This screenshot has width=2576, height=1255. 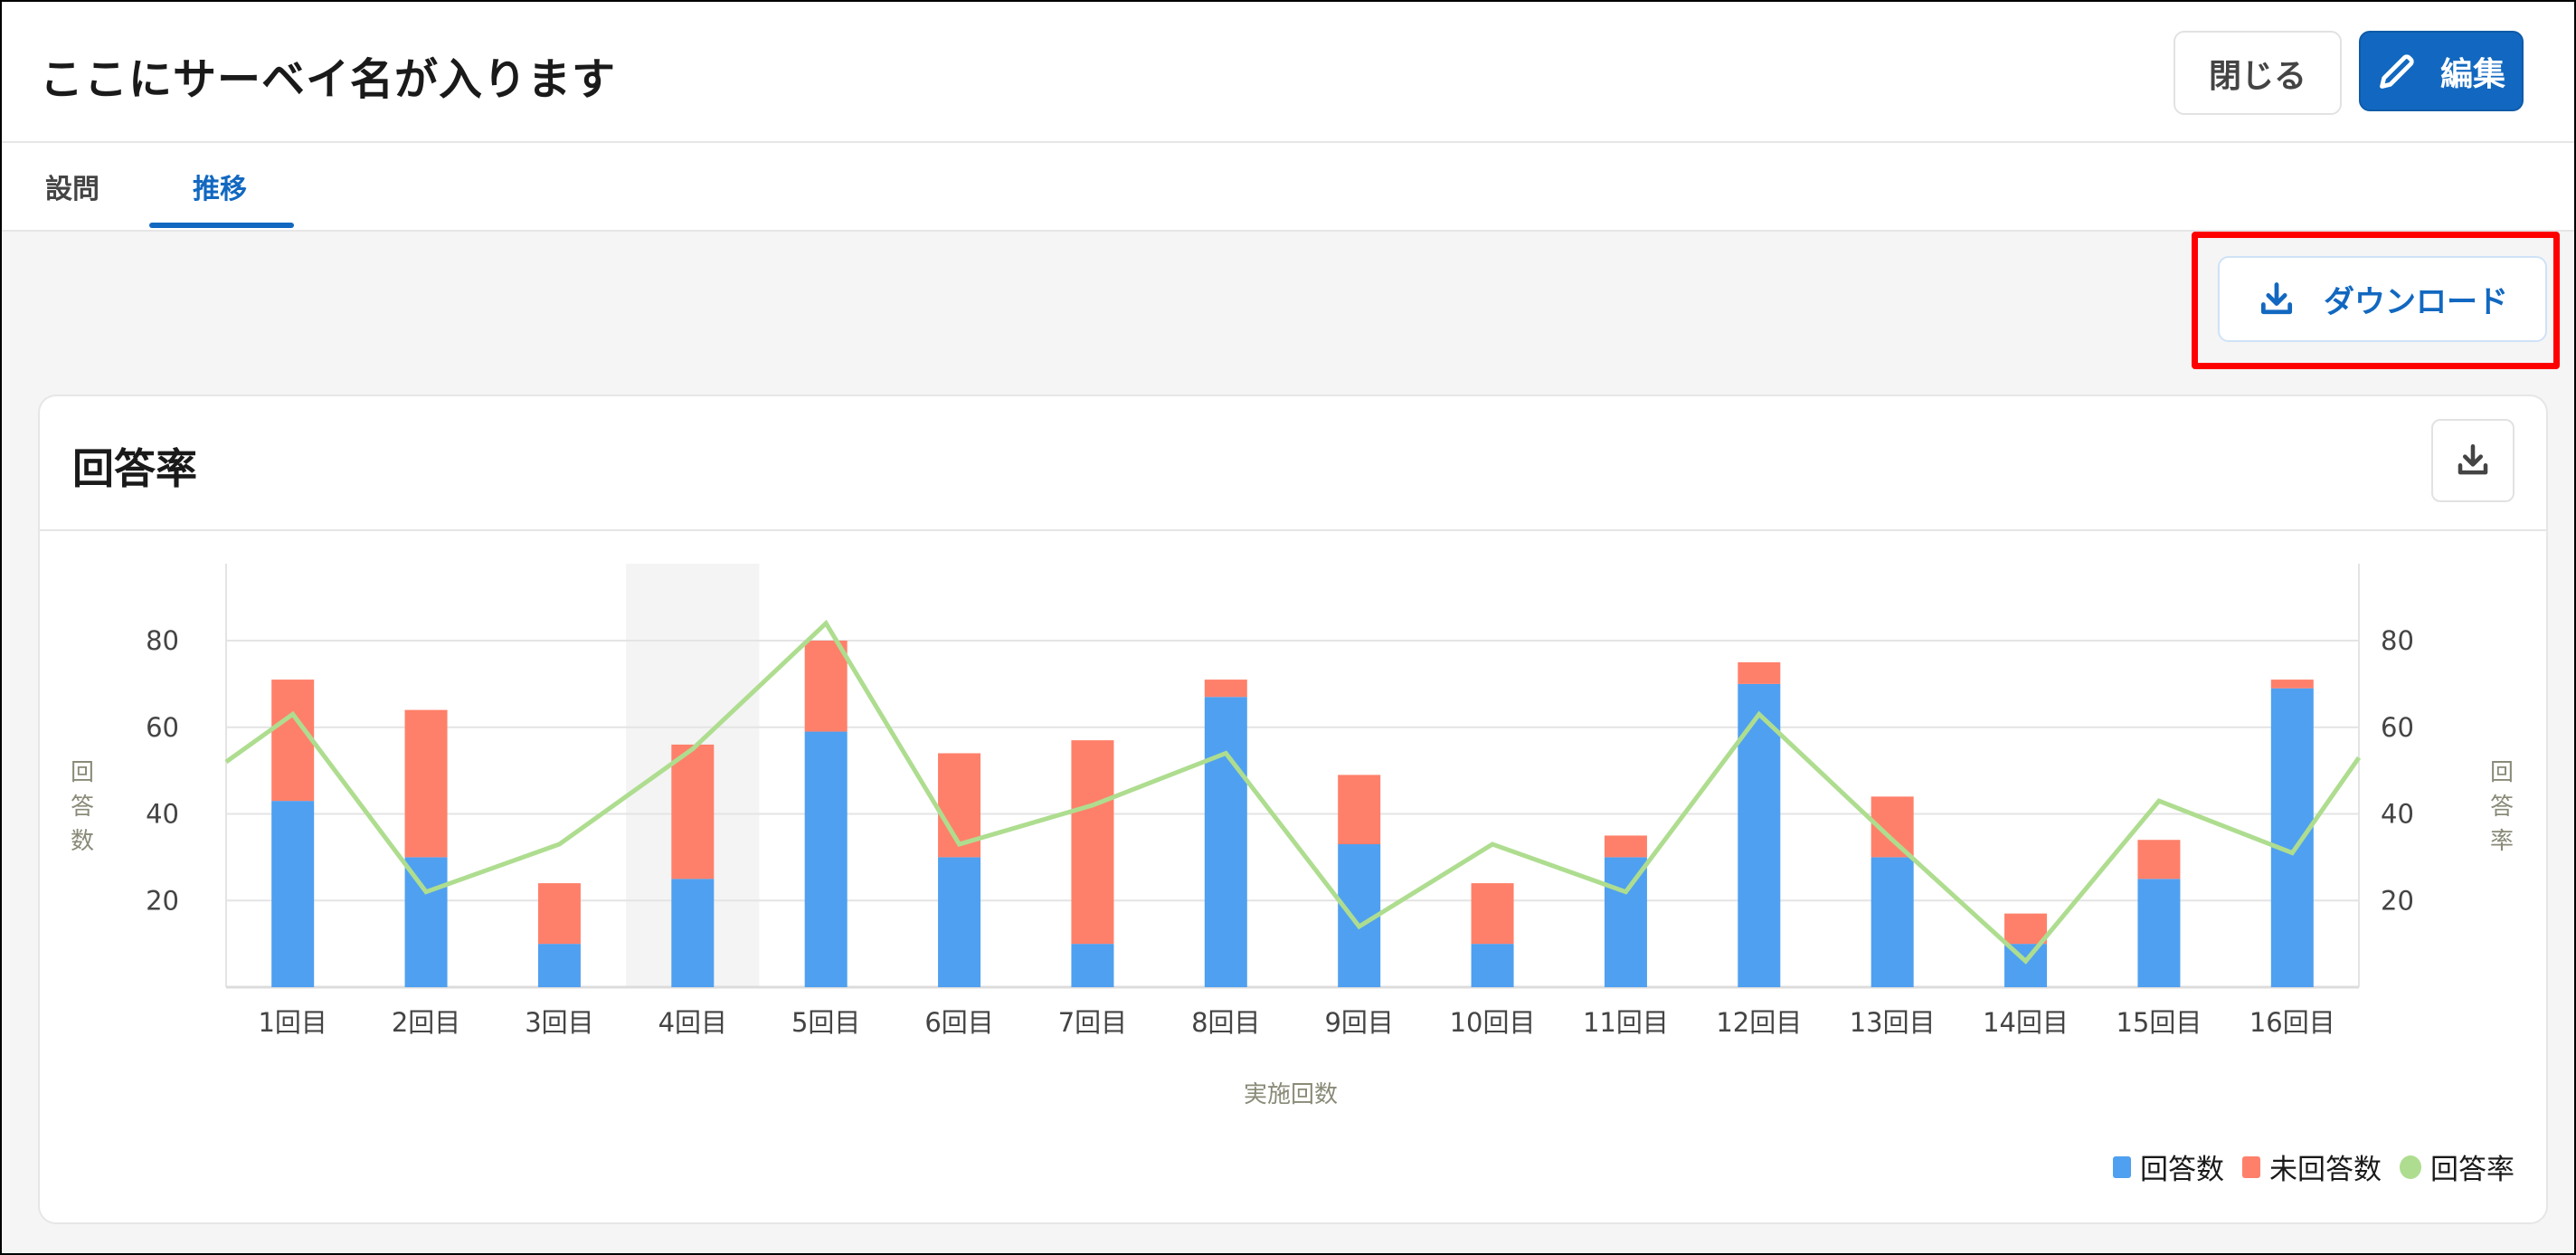 I want to click on legend-item-answered: 回答数, so click(x=2168, y=1166).